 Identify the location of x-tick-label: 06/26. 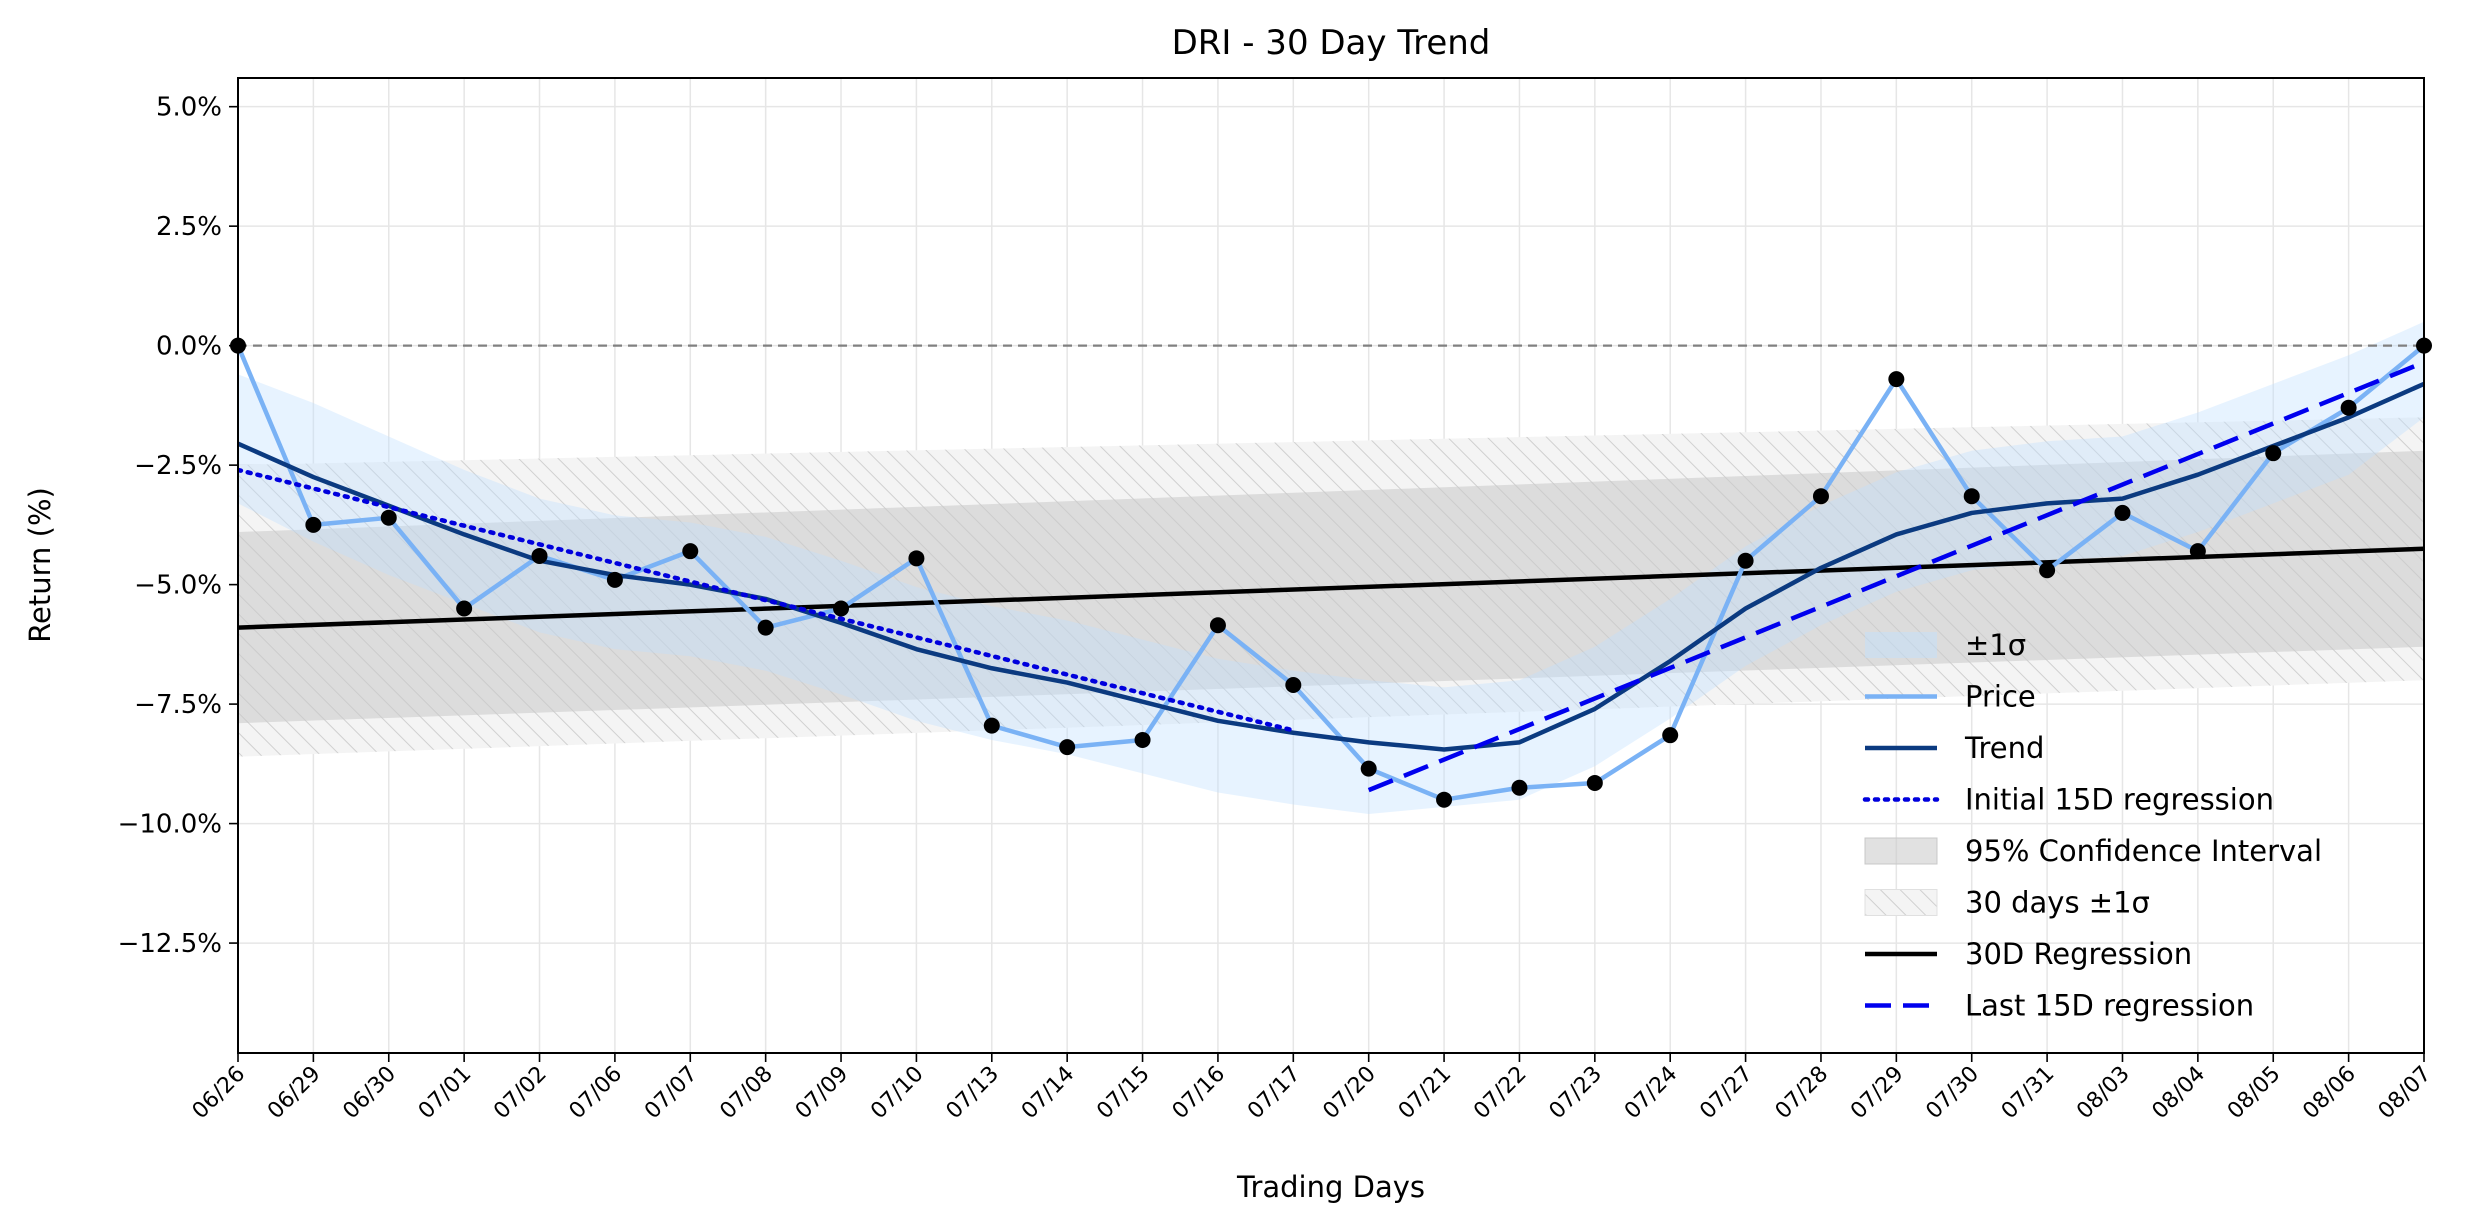
(219, 1093).